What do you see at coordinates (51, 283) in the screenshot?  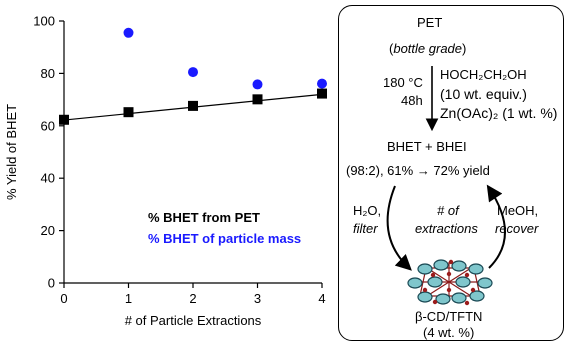 I see `y-tick-label: 0` at bounding box center [51, 283].